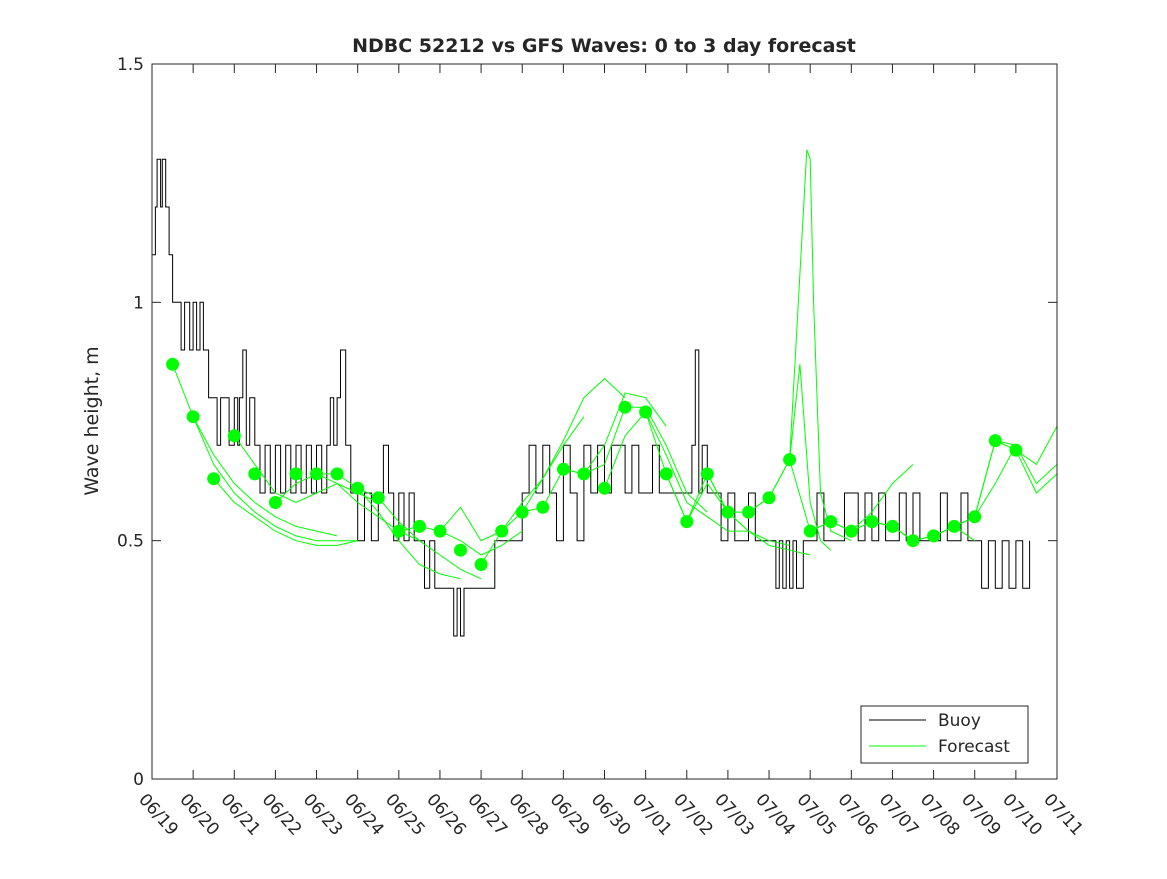  Describe the element at coordinates (138, 780) in the screenshot. I see `y-tick-label: 0` at that location.